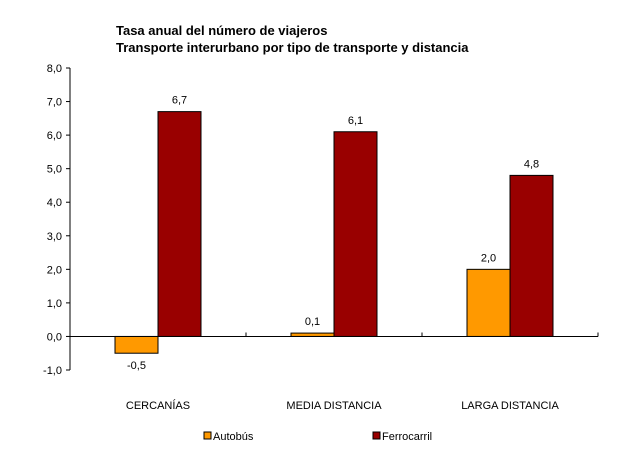  What do you see at coordinates (54, 337) in the screenshot?
I see `y-tick-label: 0,0` at bounding box center [54, 337].